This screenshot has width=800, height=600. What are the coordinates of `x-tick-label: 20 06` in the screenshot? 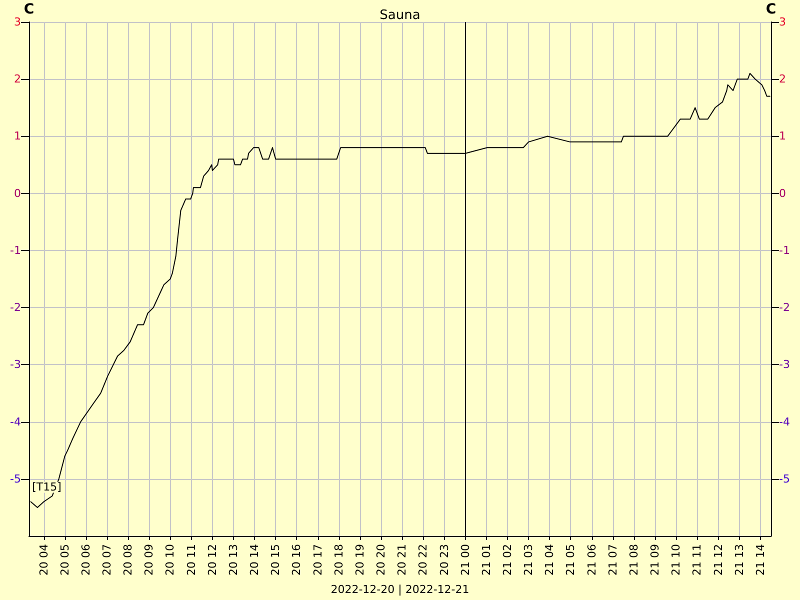 It's located at (85, 560).